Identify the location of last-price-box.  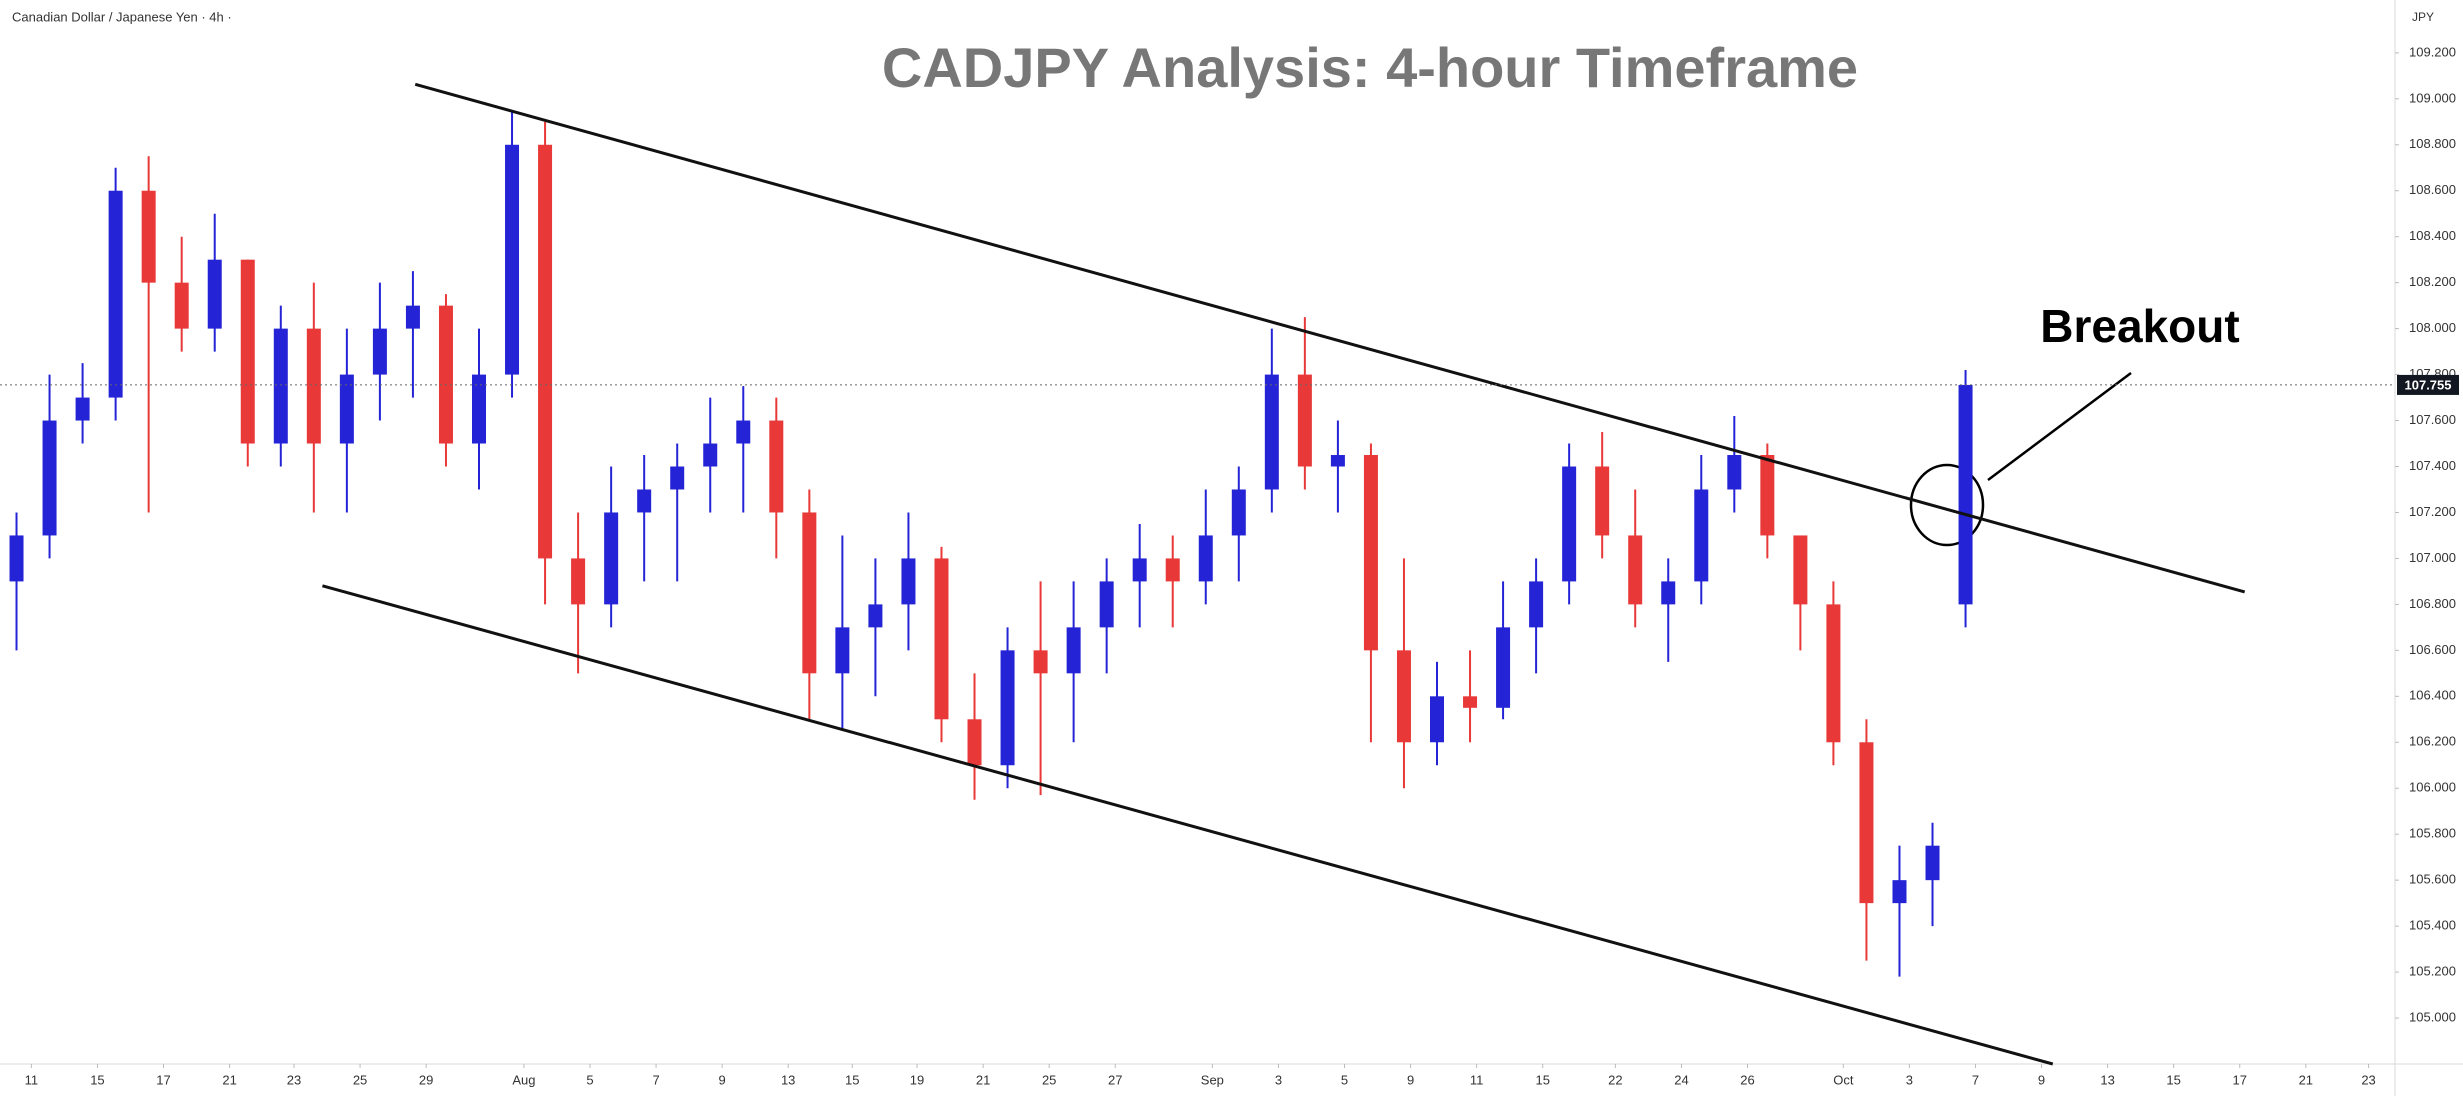
(2428, 384).